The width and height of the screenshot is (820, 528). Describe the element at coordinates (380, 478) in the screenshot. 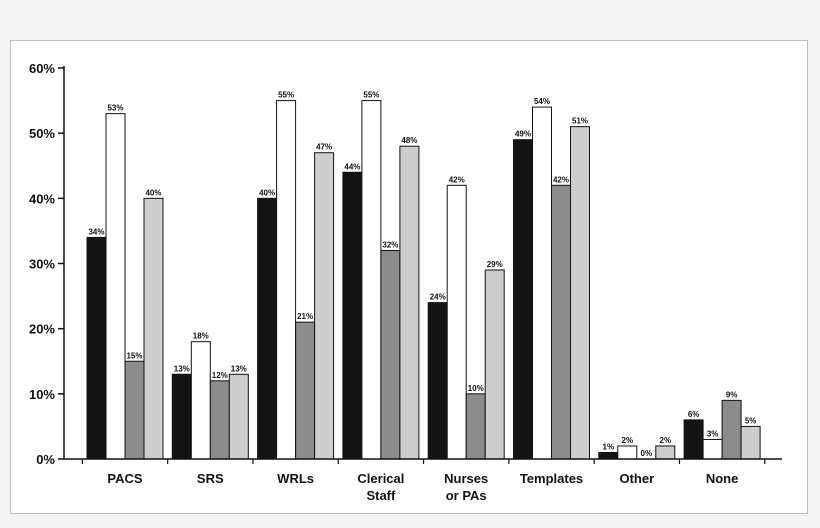

I see `category-label-line: Clerical` at that location.